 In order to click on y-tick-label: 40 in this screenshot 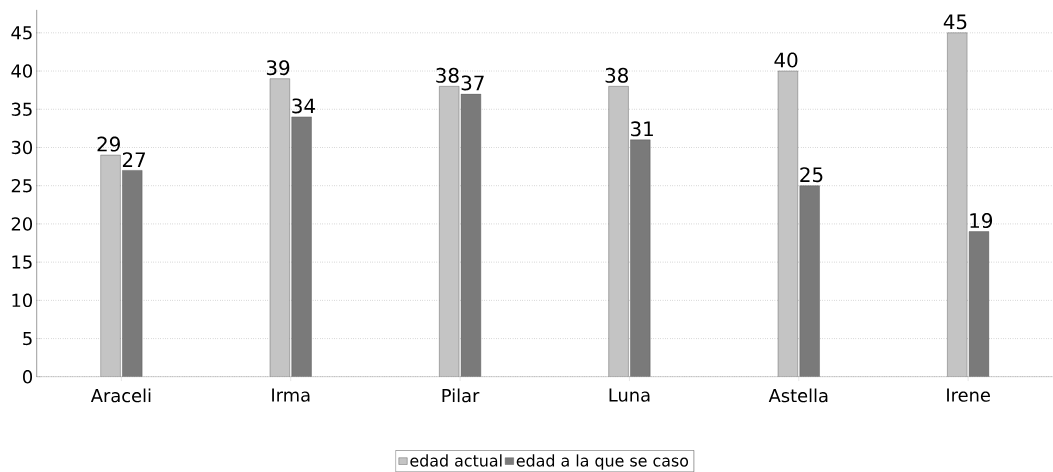, I will do `click(22, 71)`.